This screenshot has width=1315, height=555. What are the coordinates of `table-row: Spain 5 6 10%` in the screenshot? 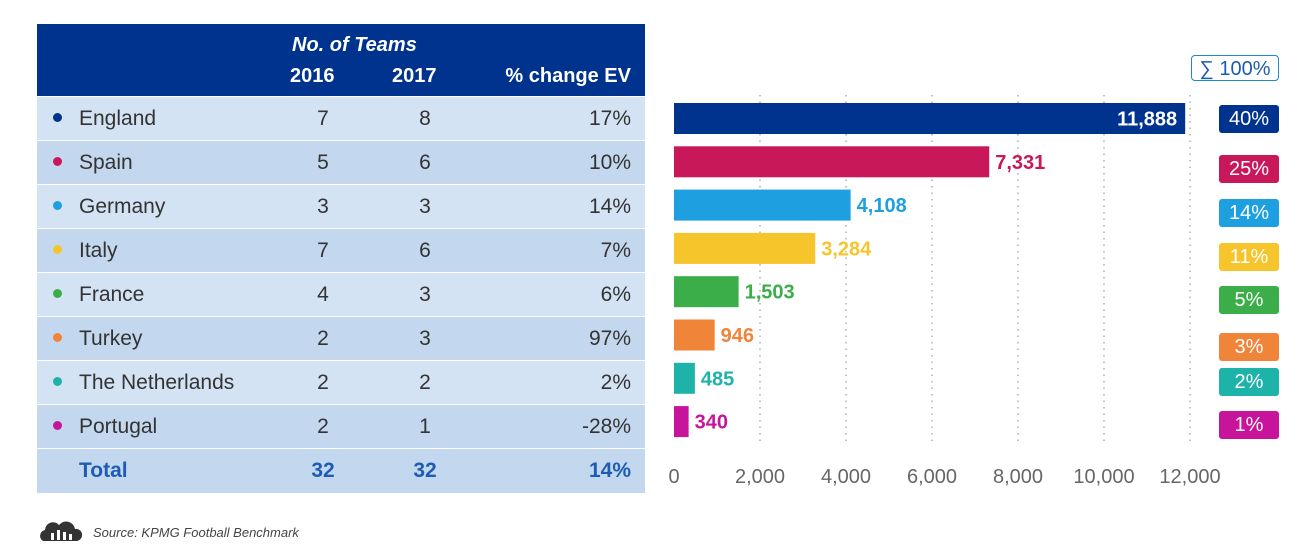 It's located at (341, 162).